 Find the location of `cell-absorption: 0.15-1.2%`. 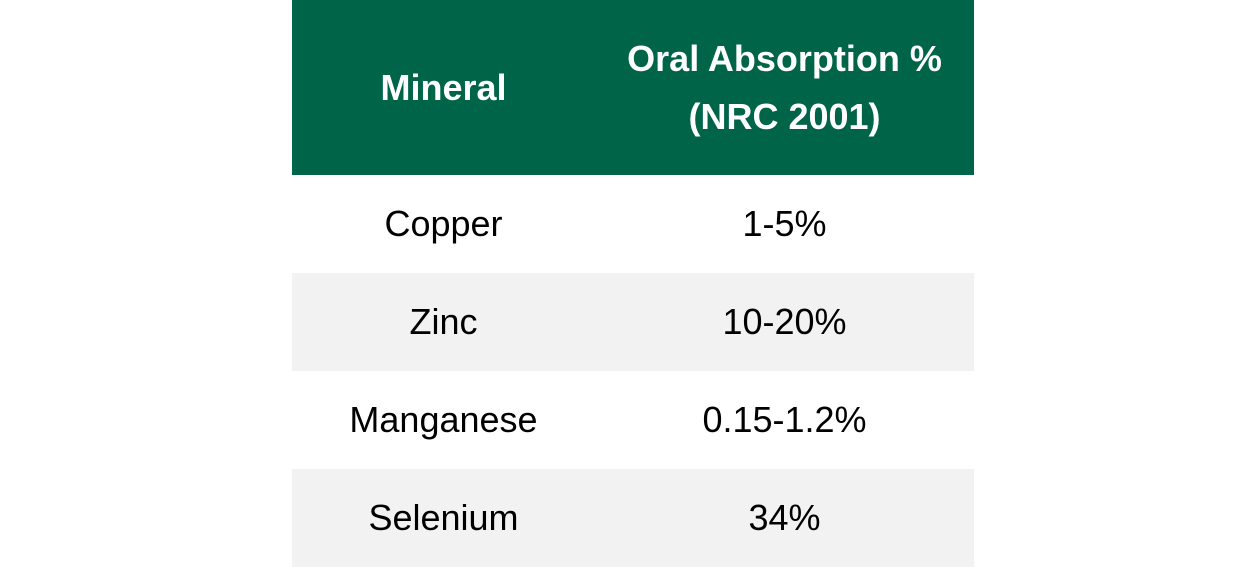

cell-absorption: 0.15-1.2% is located at coordinates (784, 419).